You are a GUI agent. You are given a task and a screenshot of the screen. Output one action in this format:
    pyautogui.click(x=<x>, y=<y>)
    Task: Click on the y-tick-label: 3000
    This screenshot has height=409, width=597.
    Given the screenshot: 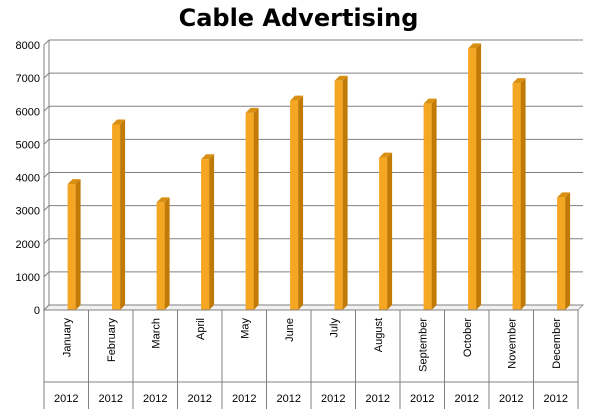 What is the action you would take?
    pyautogui.click(x=28, y=212)
    